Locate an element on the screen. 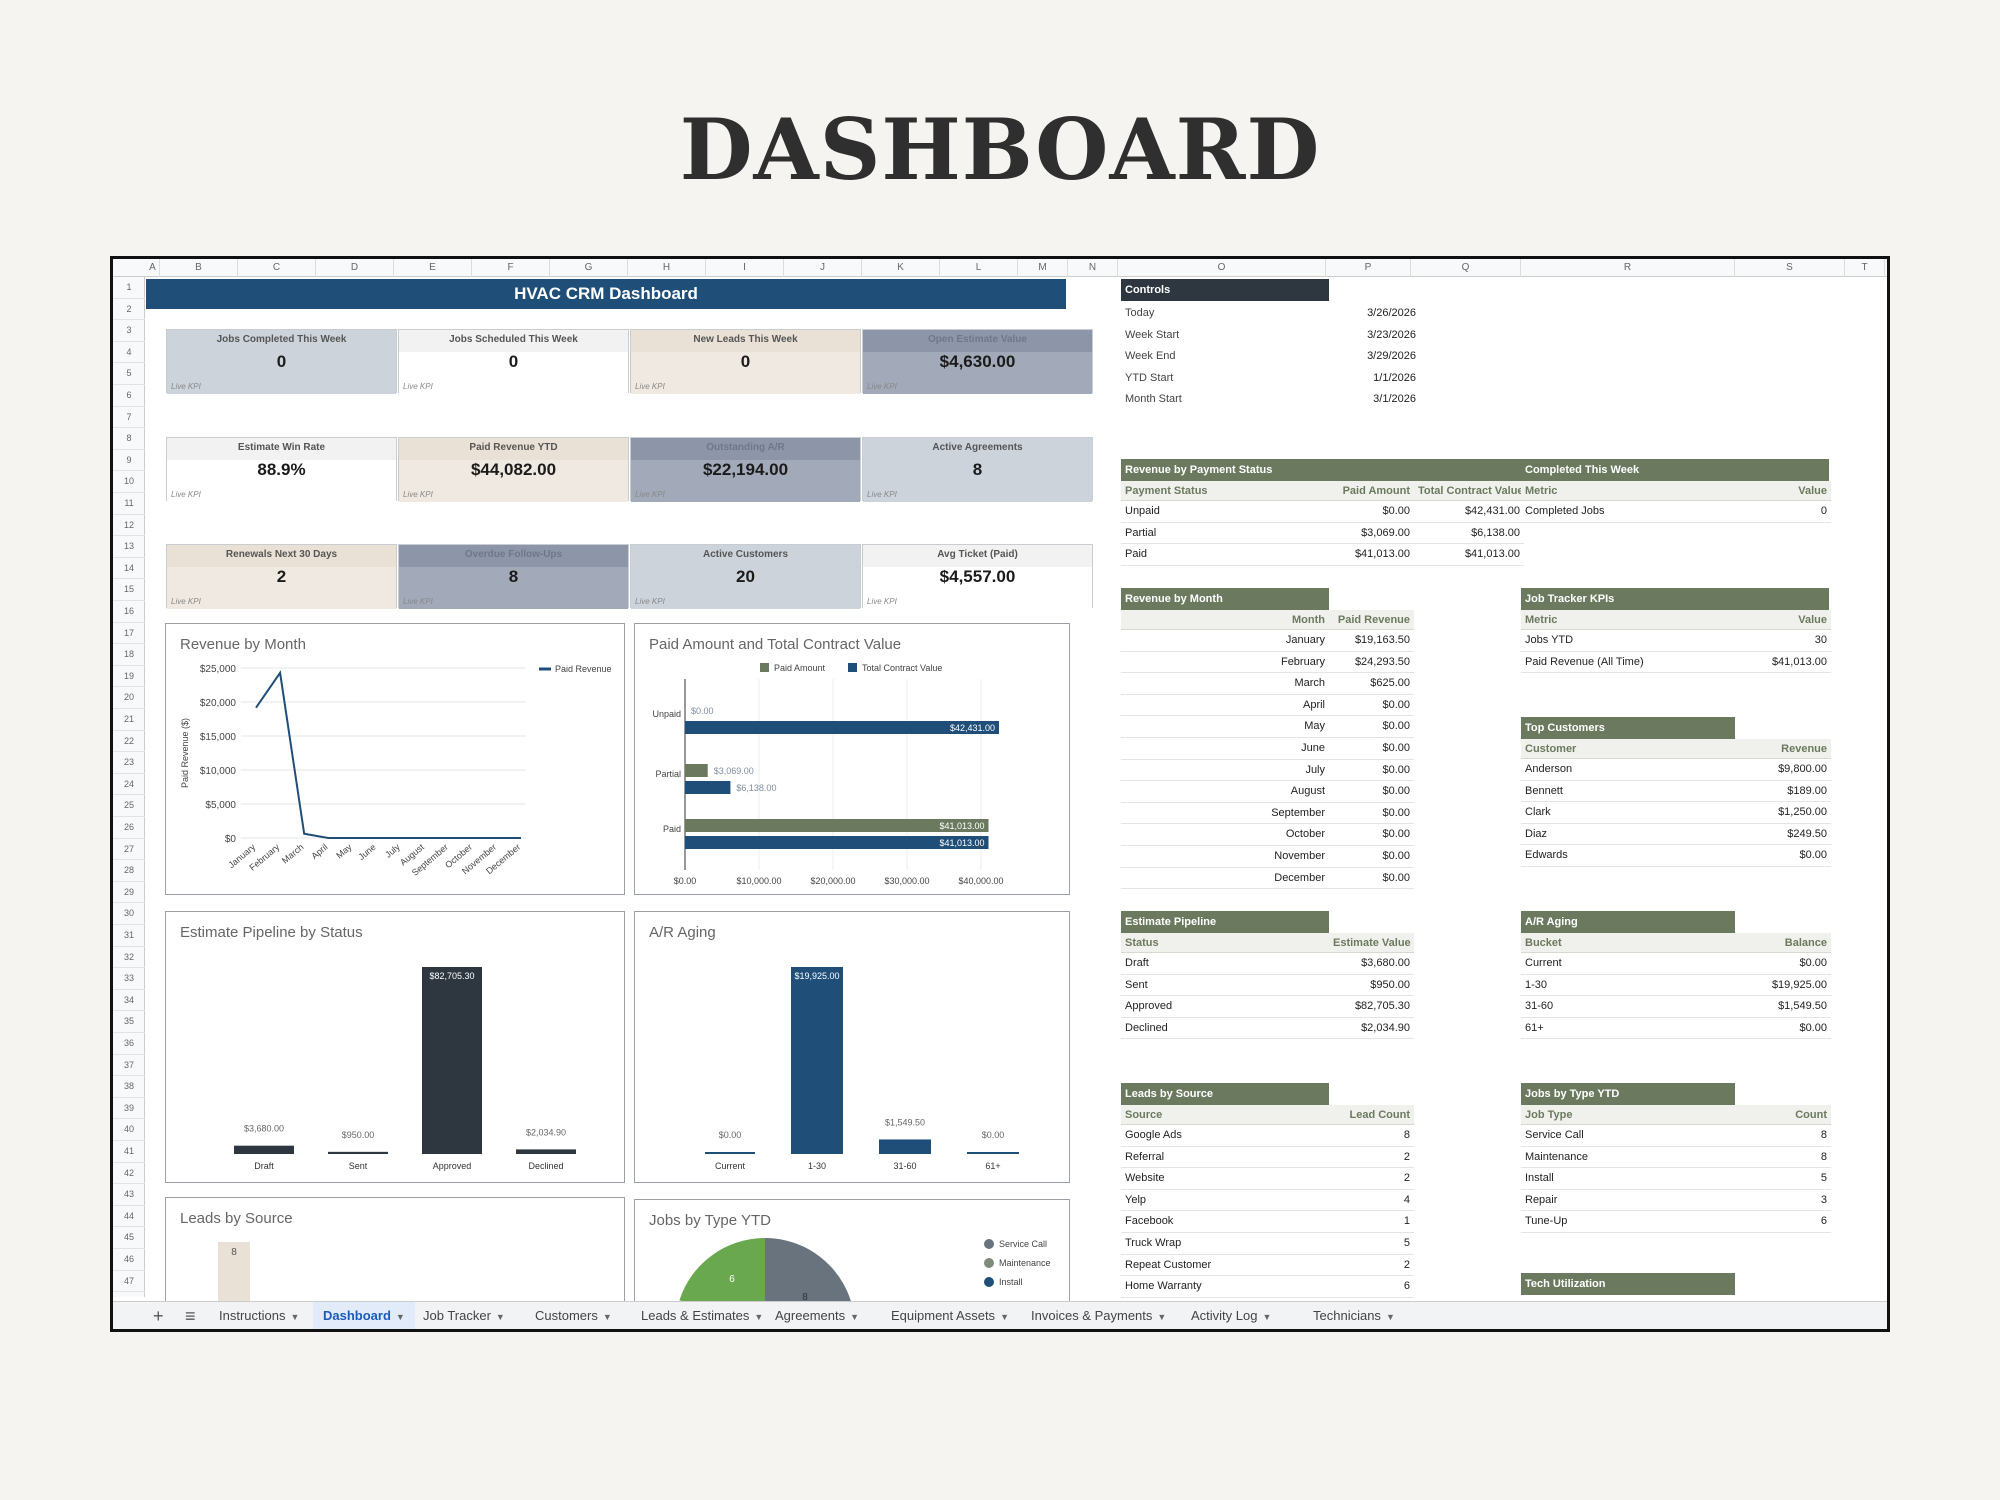 This screenshot has height=1500, width=2000. row-header: 27 is located at coordinates (129, 850).